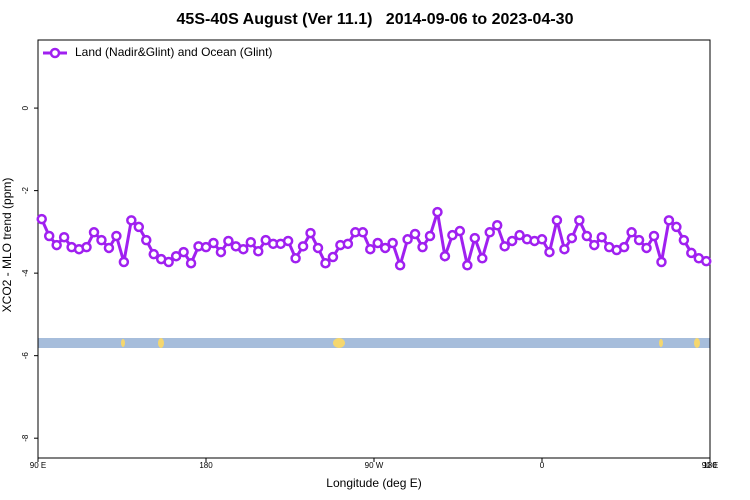 The image size is (750, 500). Describe the element at coordinates (374, 465) in the screenshot. I see `x-tick-label: 90 W` at that location.